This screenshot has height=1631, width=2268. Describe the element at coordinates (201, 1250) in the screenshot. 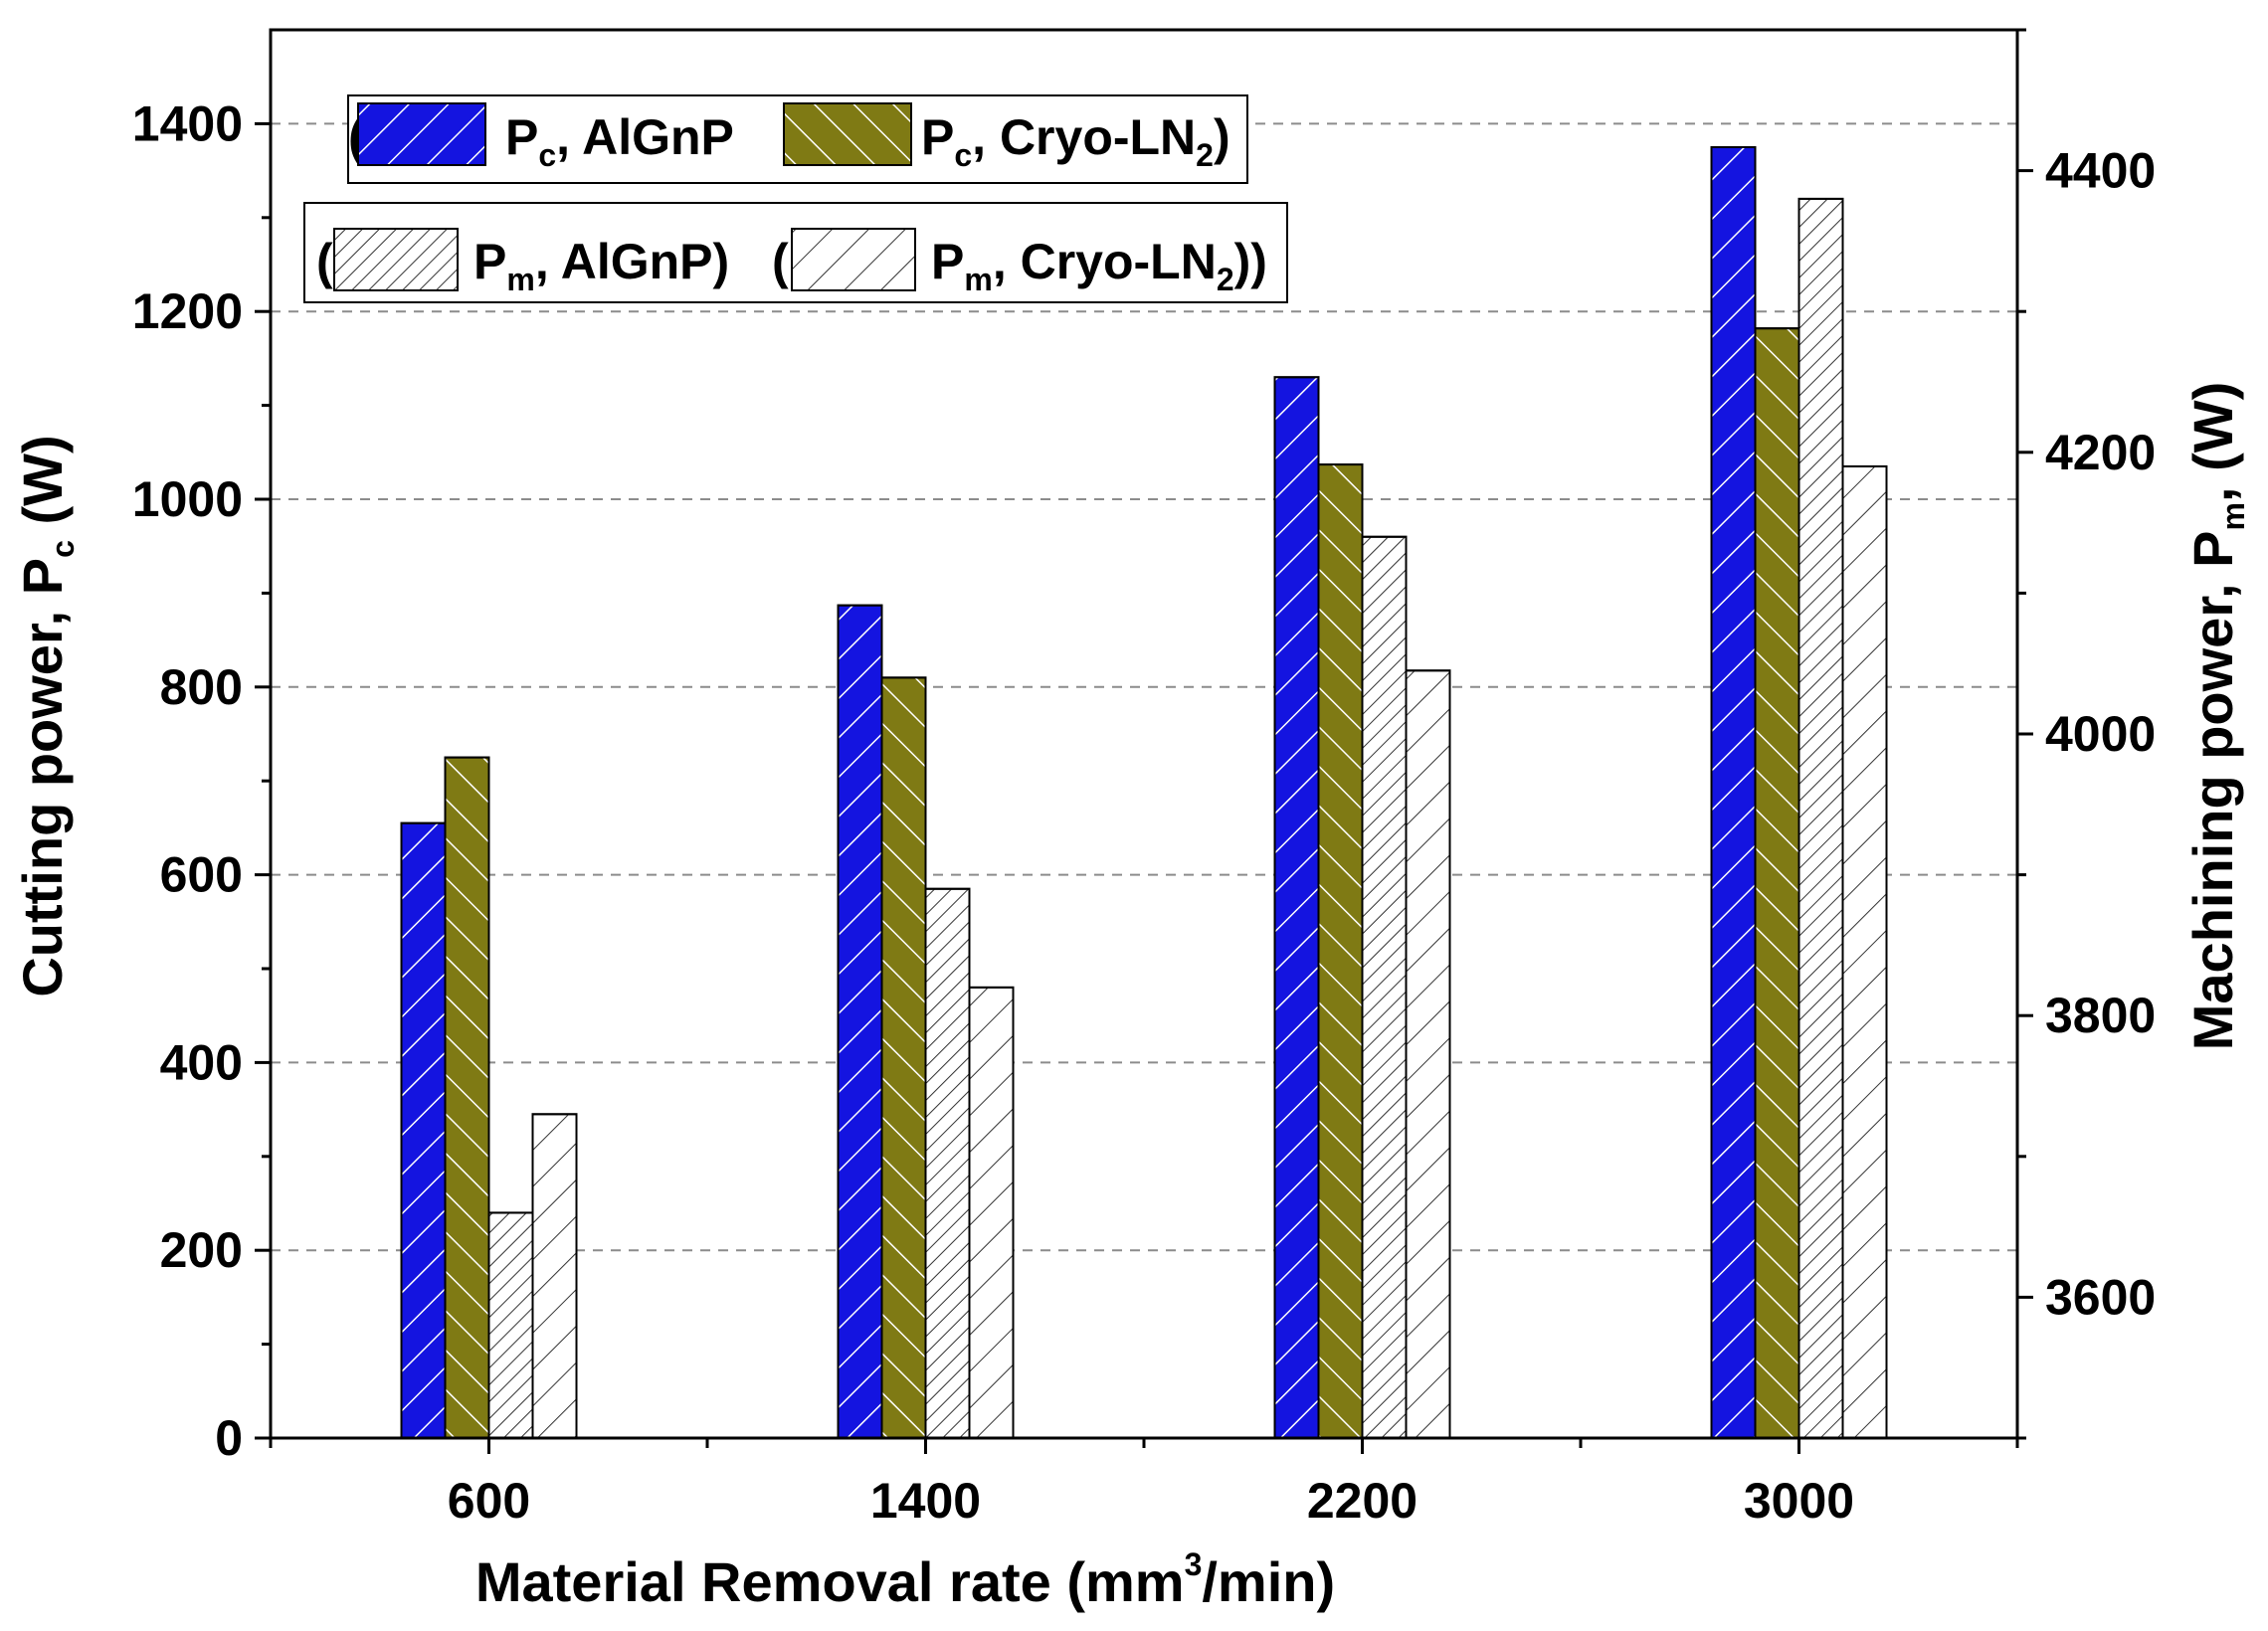

I see `y-tick-label: 200` at that location.